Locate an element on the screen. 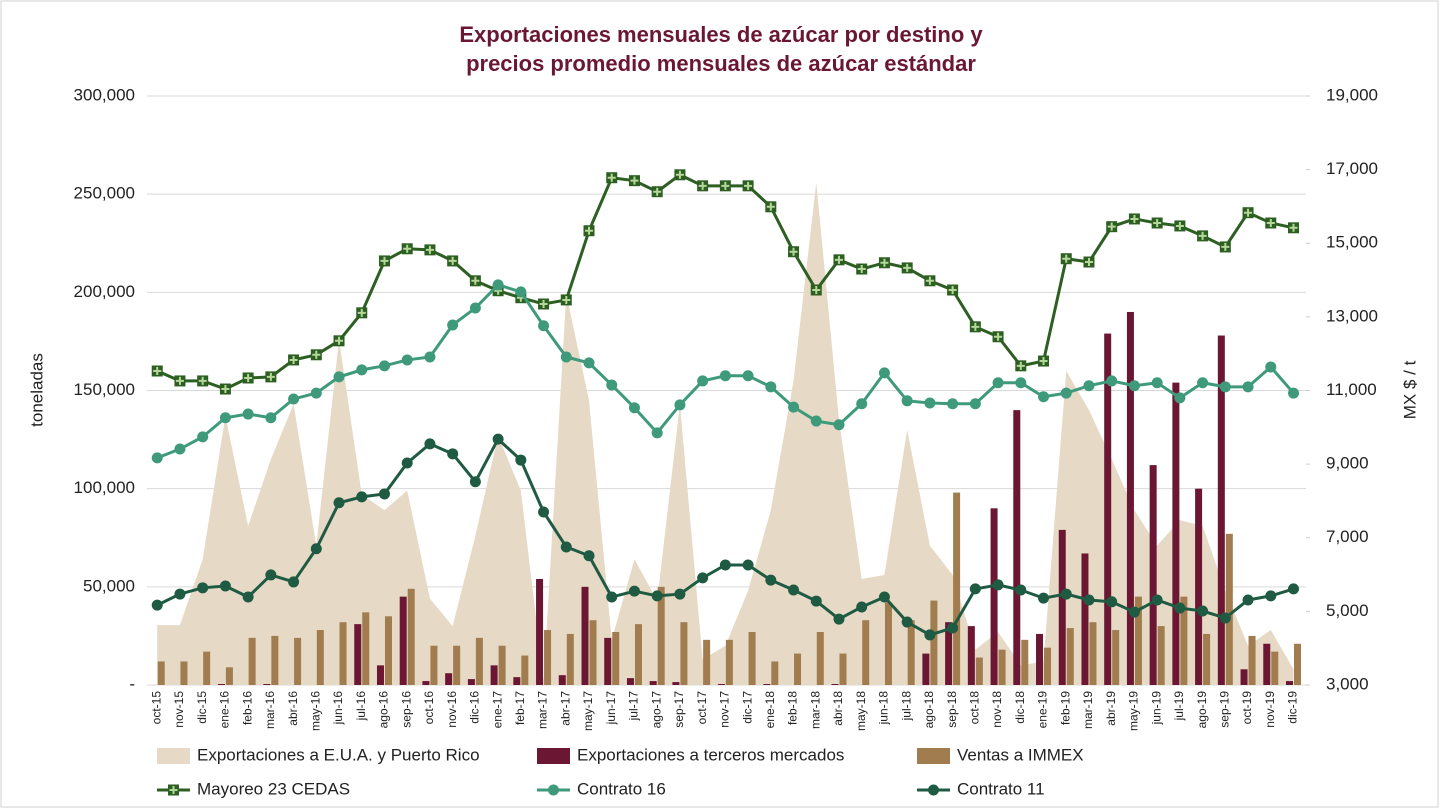 This screenshot has width=1440, height=809. x-tick-label: nov-16 is located at coordinates (452, 709).